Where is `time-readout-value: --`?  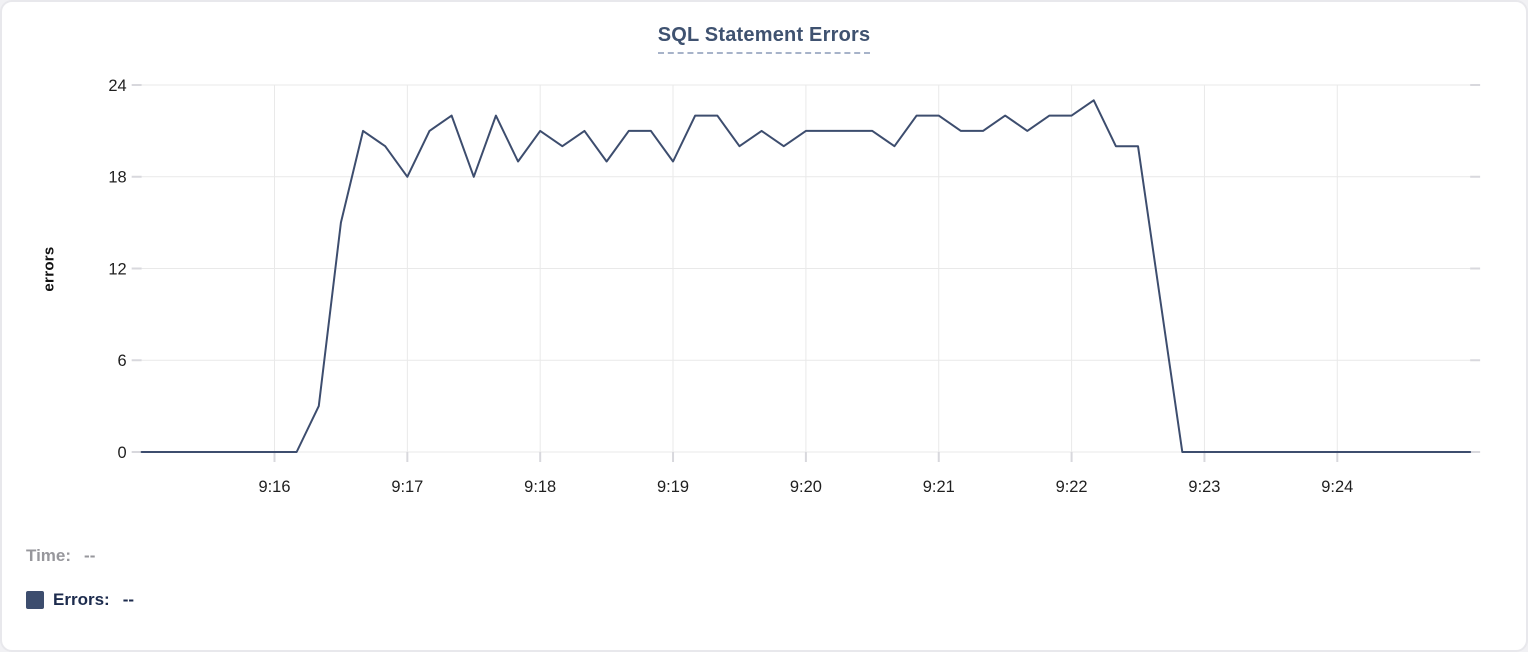 time-readout-value: -- is located at coordinates (90, 555).